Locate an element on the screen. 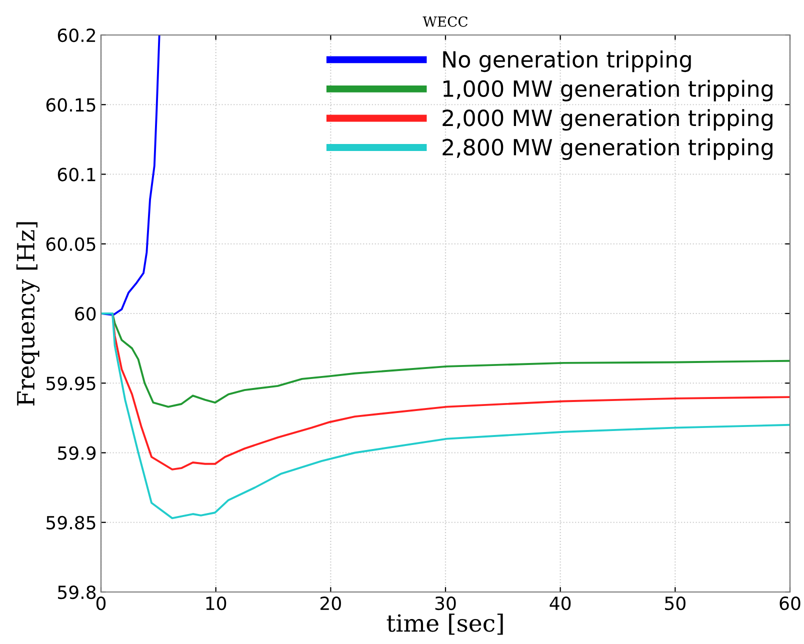 This screenshot has width=804, height=644. y-tick-label: 59.9 is located at coordinates (77, 453).